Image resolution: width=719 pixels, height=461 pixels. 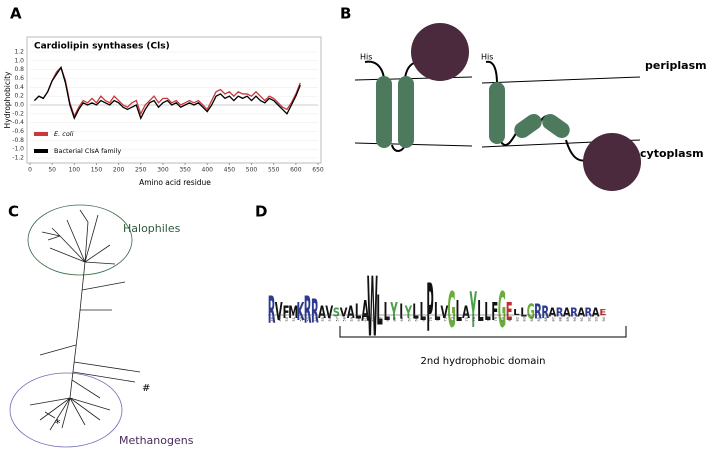 I want to click on y-tick-label: -1.0, so click(x=18, y=149).